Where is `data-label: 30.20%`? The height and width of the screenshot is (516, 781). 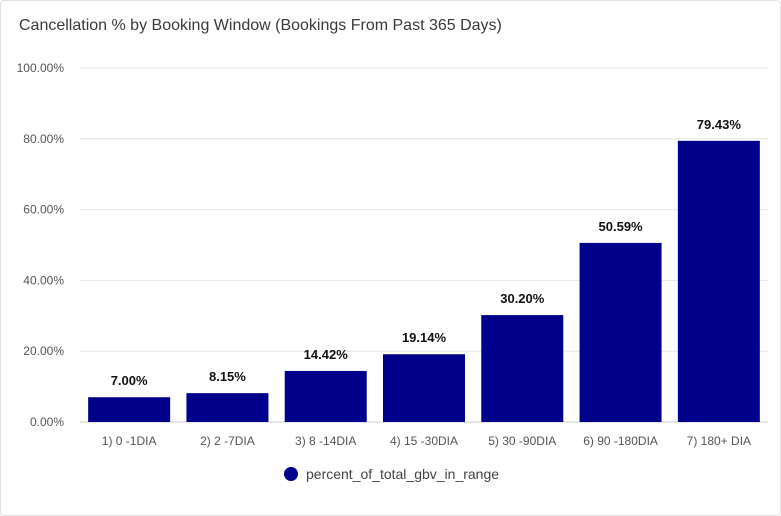
data-label: 30.20% is located at coordinates (522, 298).